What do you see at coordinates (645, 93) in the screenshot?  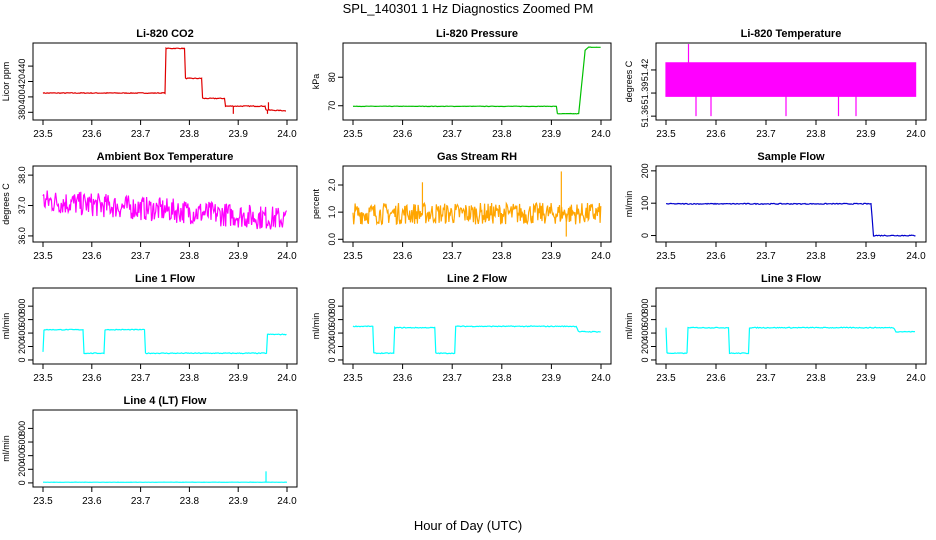 I see `y-tick-label: 51.39` at bounding box center [645, 93].